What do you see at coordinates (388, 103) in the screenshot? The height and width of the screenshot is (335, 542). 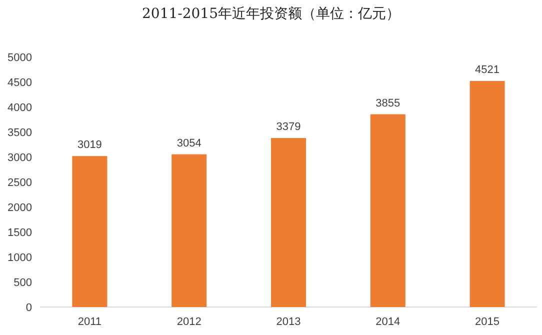 I see `data-label: 3855` at bounding box center [388, 103].